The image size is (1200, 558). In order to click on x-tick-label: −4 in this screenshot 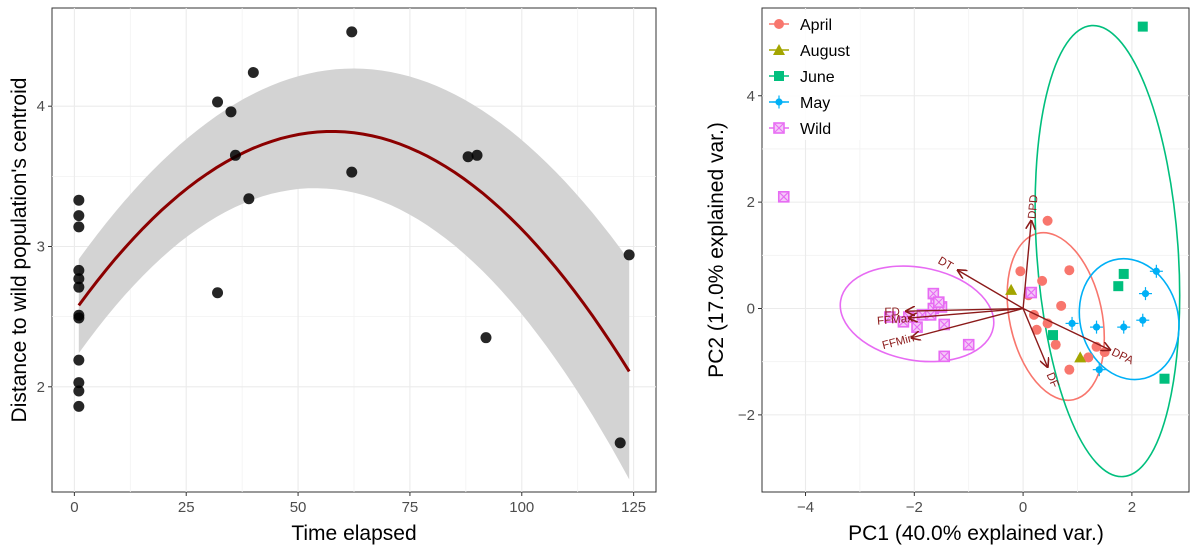, I will do `click(805, 507)`.